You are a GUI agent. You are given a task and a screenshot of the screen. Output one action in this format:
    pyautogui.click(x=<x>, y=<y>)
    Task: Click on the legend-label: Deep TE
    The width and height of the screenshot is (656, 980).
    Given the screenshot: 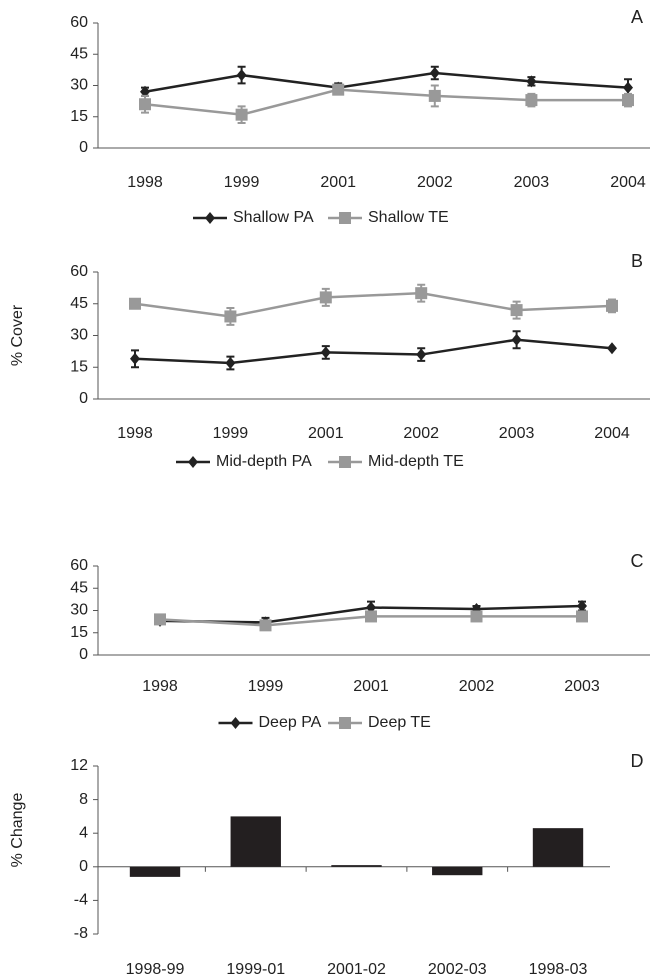 What is the action you would take?
    pyautogui.click(x=399, y=722)
    